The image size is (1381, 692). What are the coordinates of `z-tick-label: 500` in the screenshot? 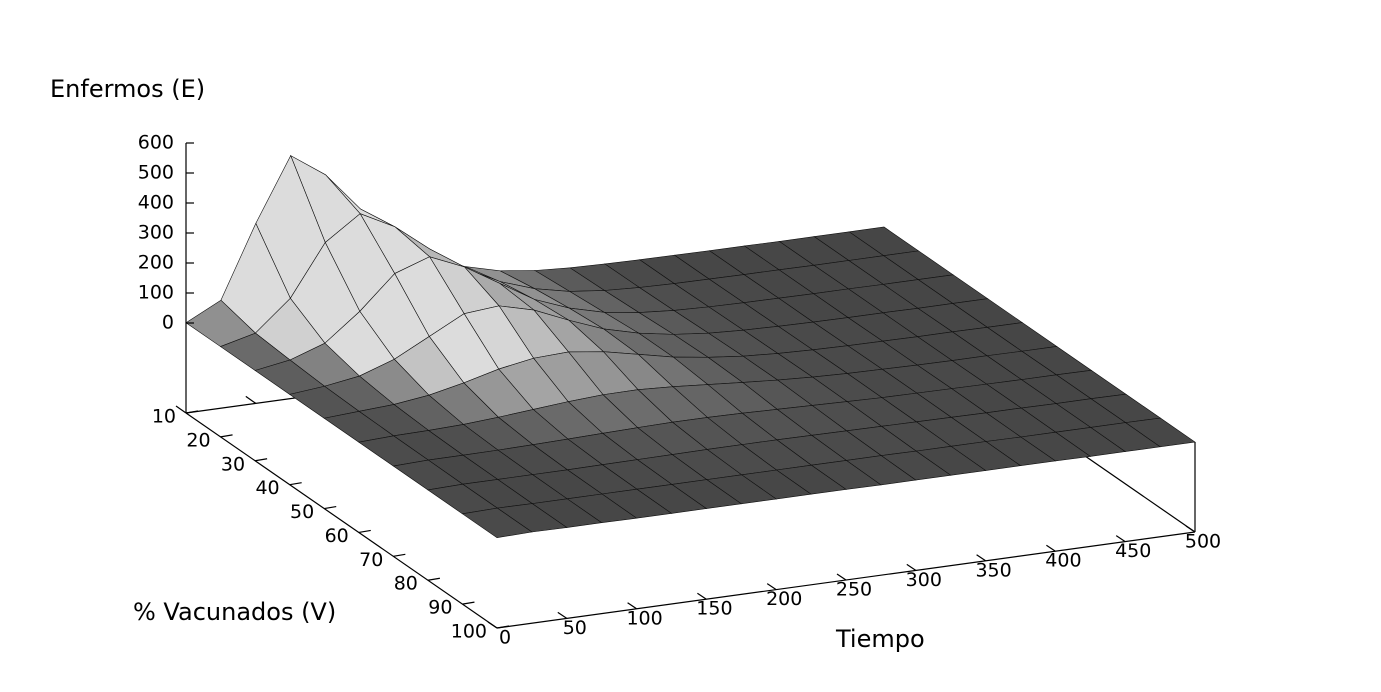 It's located at (156, 173).